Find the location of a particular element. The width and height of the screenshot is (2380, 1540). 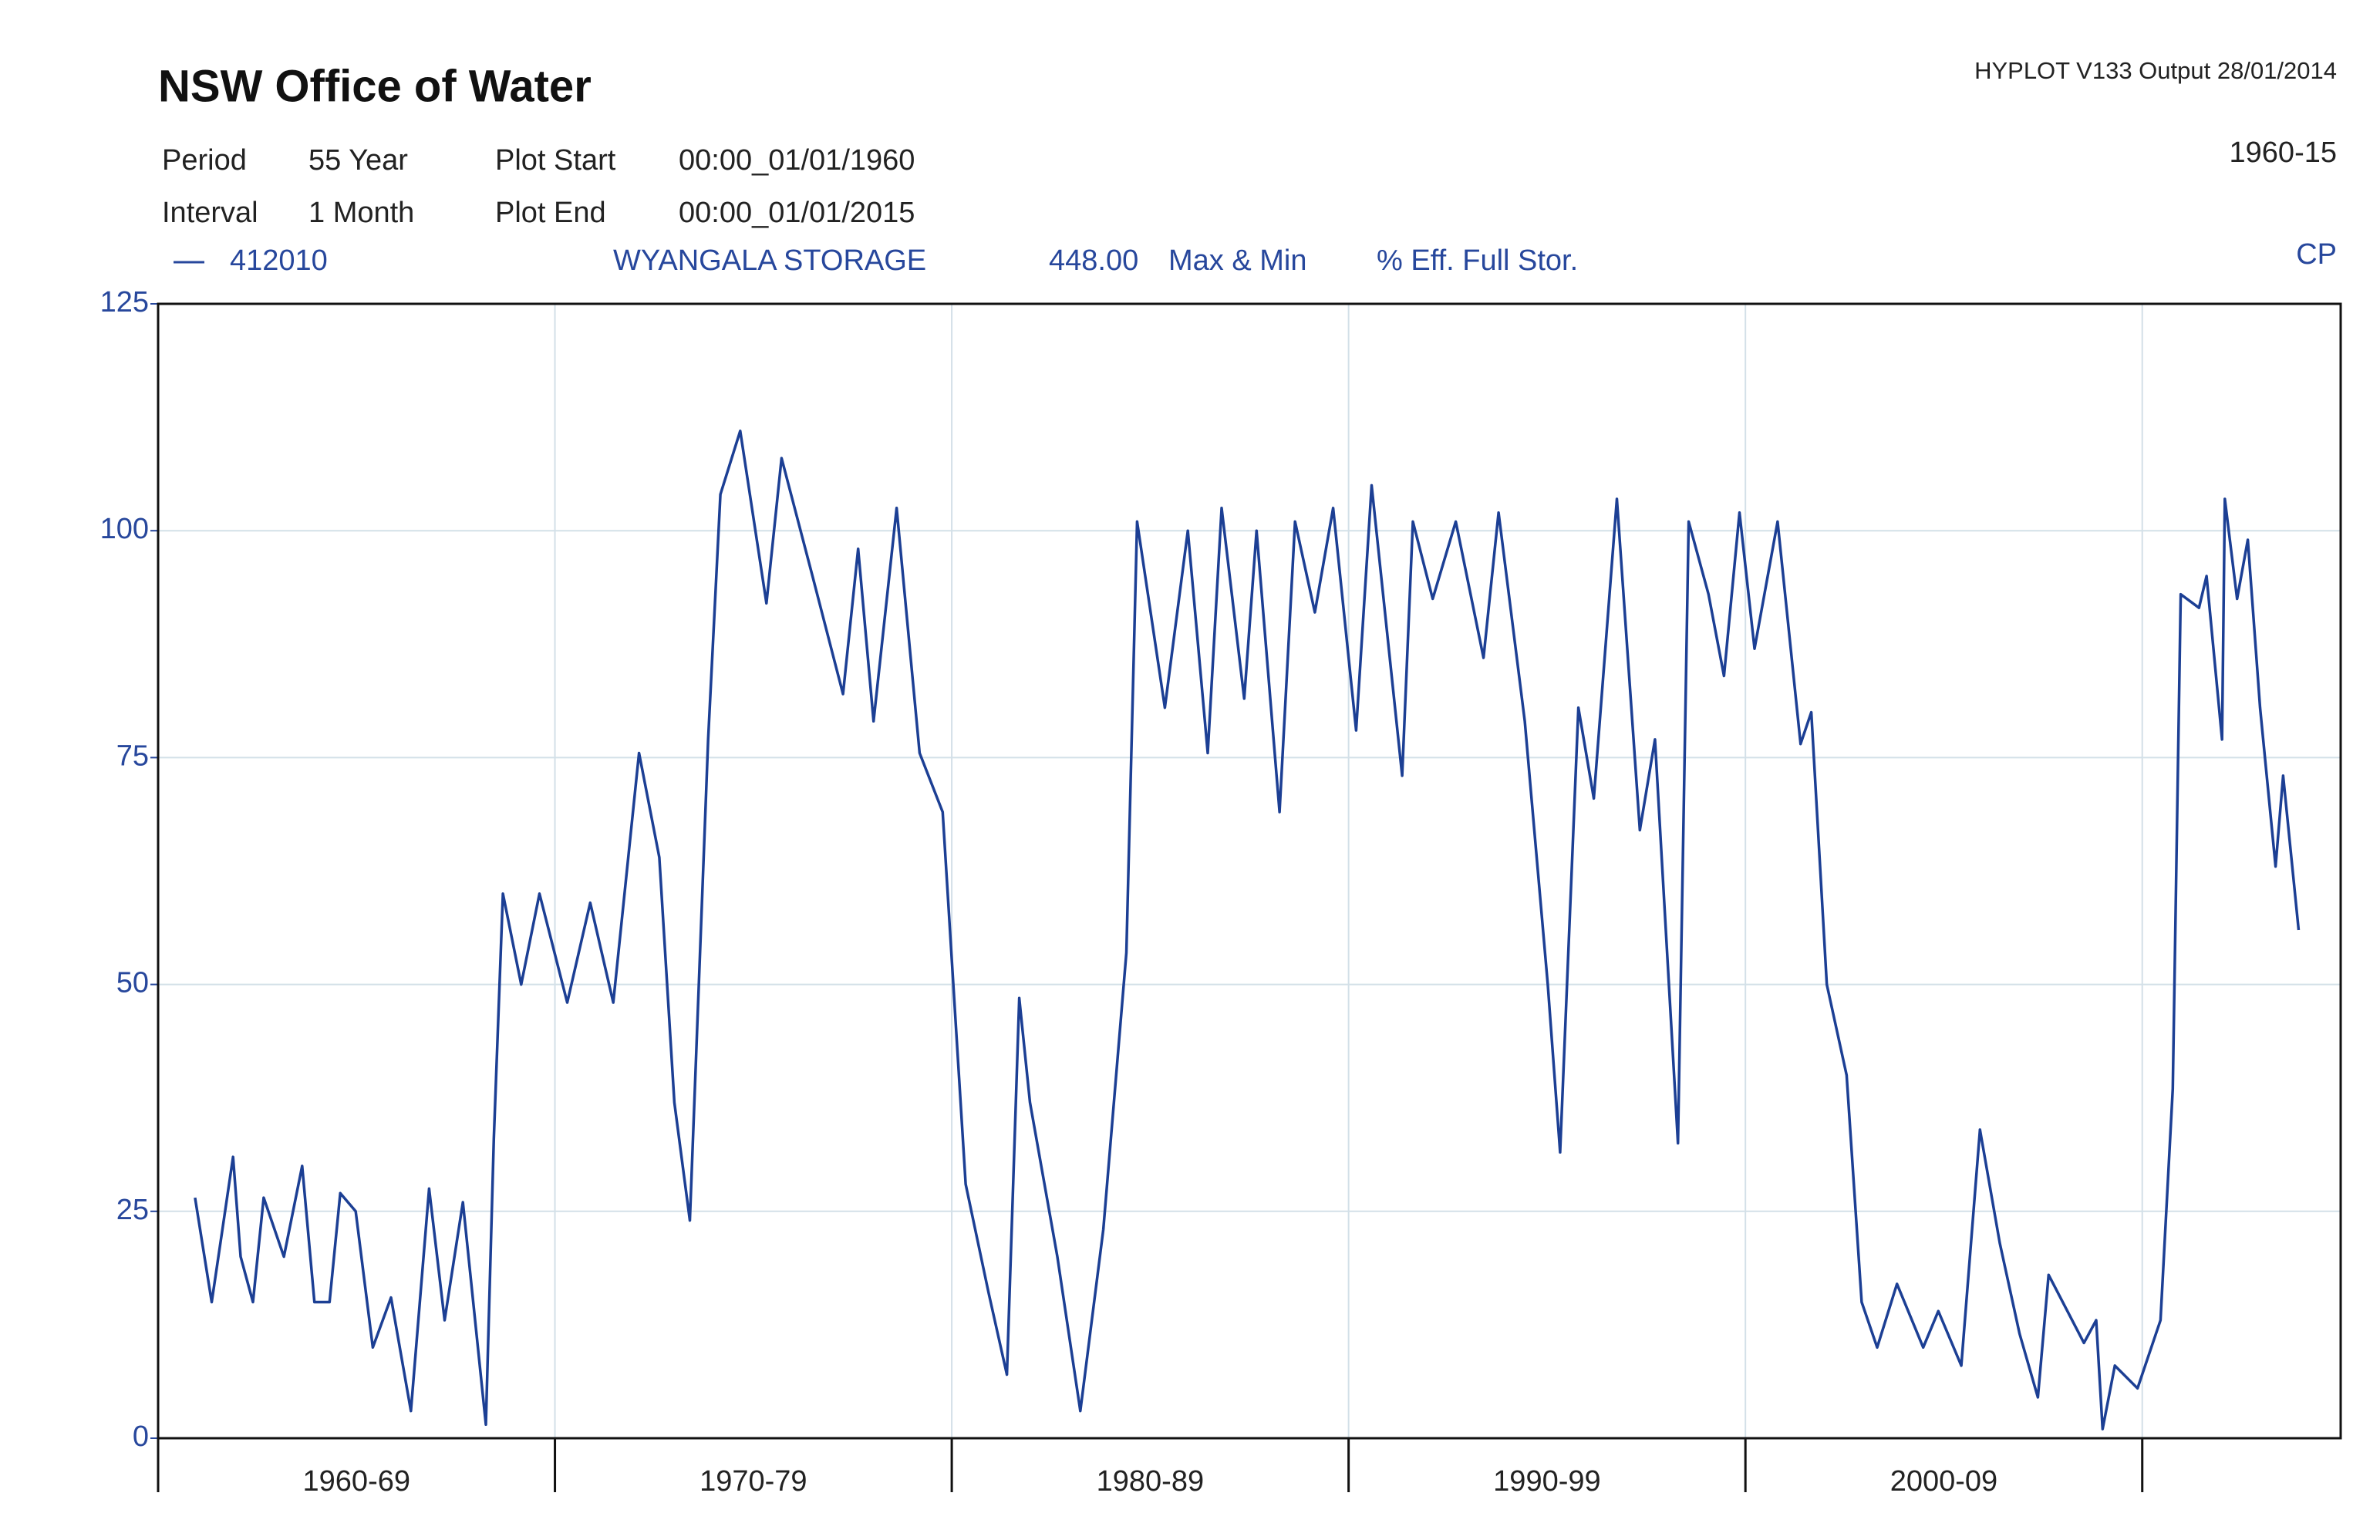

period-code: 1960-15 is located at coordinates (2284, 153).